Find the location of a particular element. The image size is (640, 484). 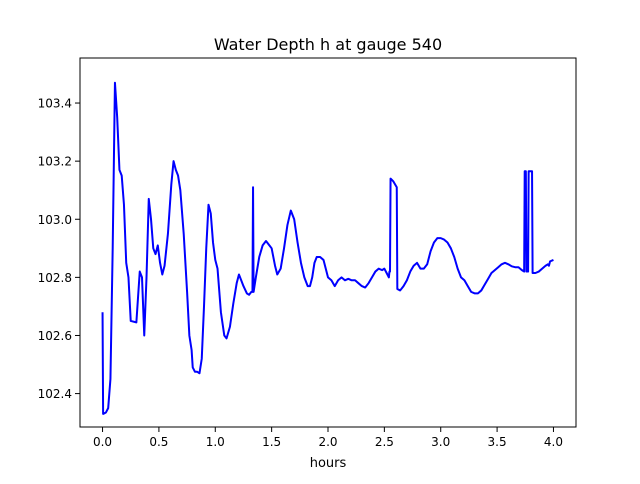

x-tick-label: 1.5 is located at coordinates (271, 442).